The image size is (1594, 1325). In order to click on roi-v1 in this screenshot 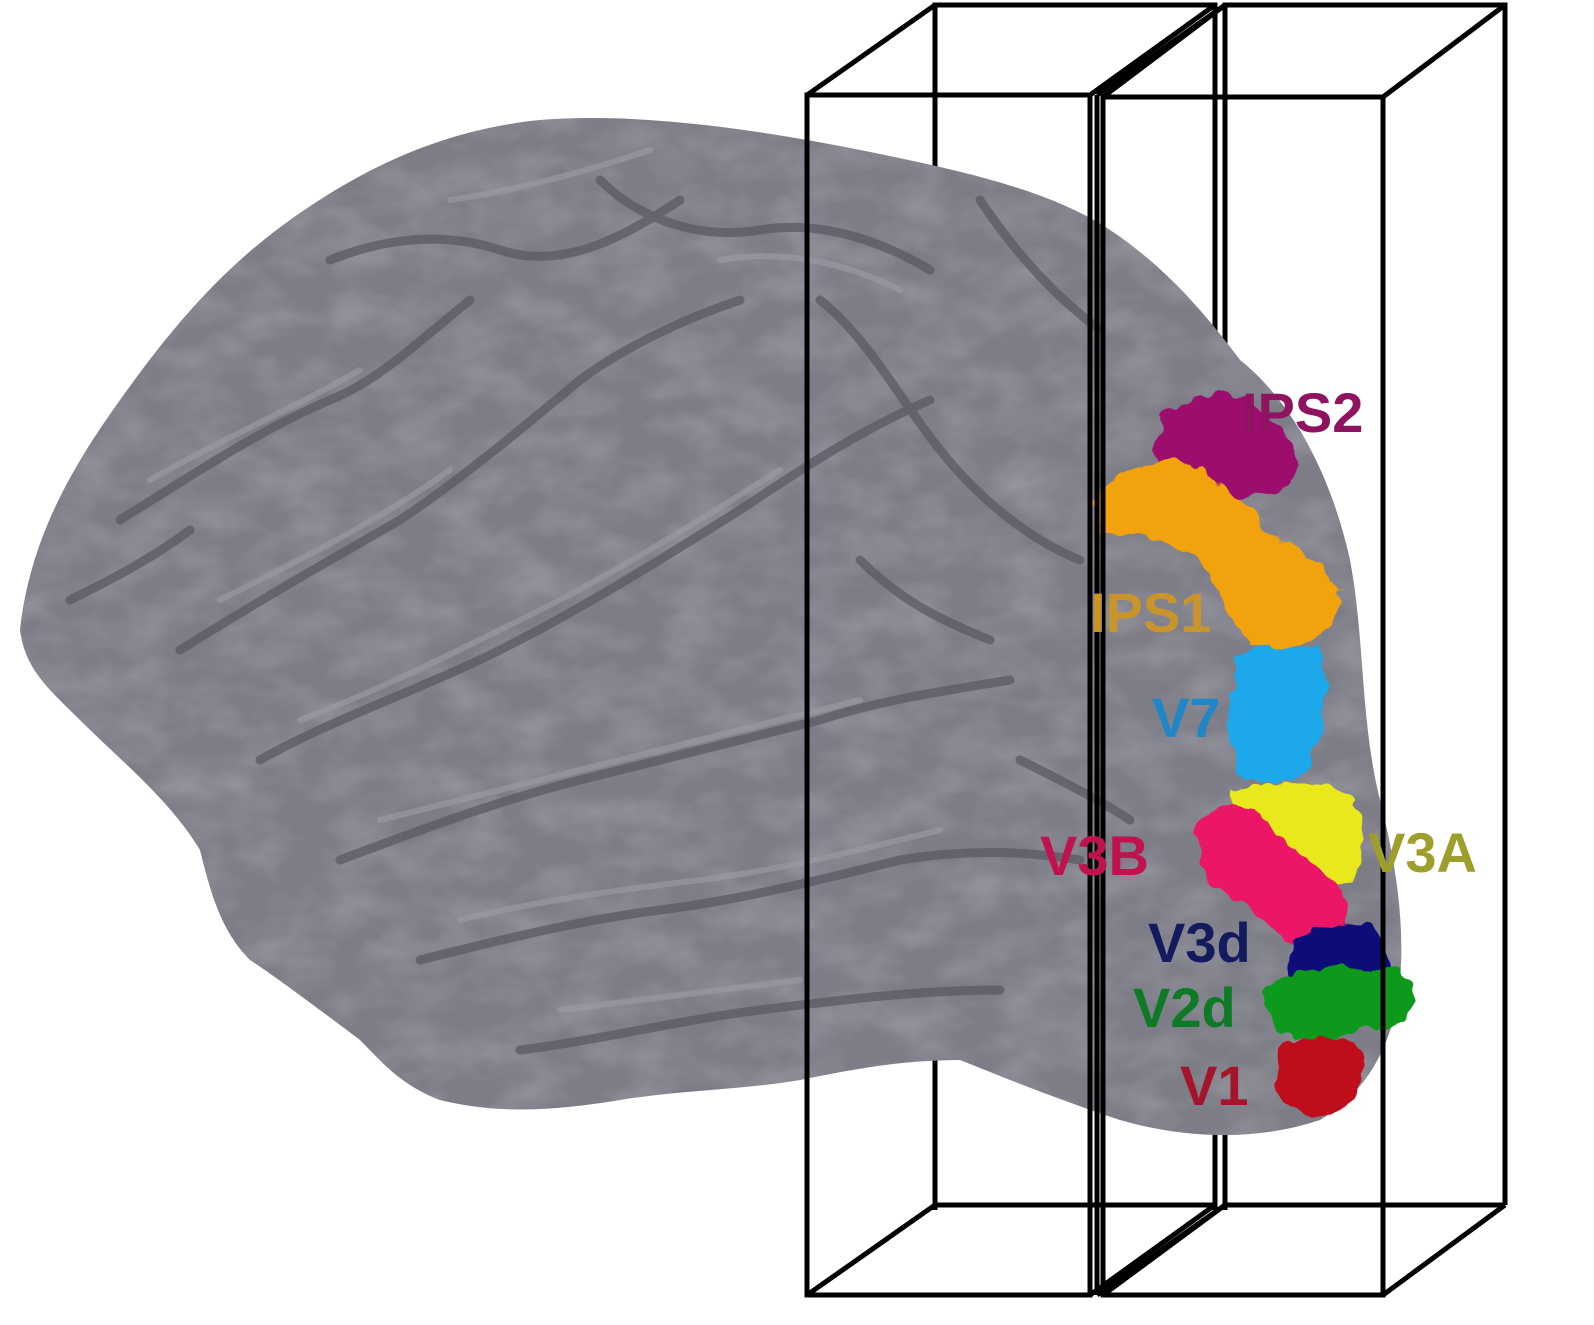, I will do `click(1319, 1076)`.